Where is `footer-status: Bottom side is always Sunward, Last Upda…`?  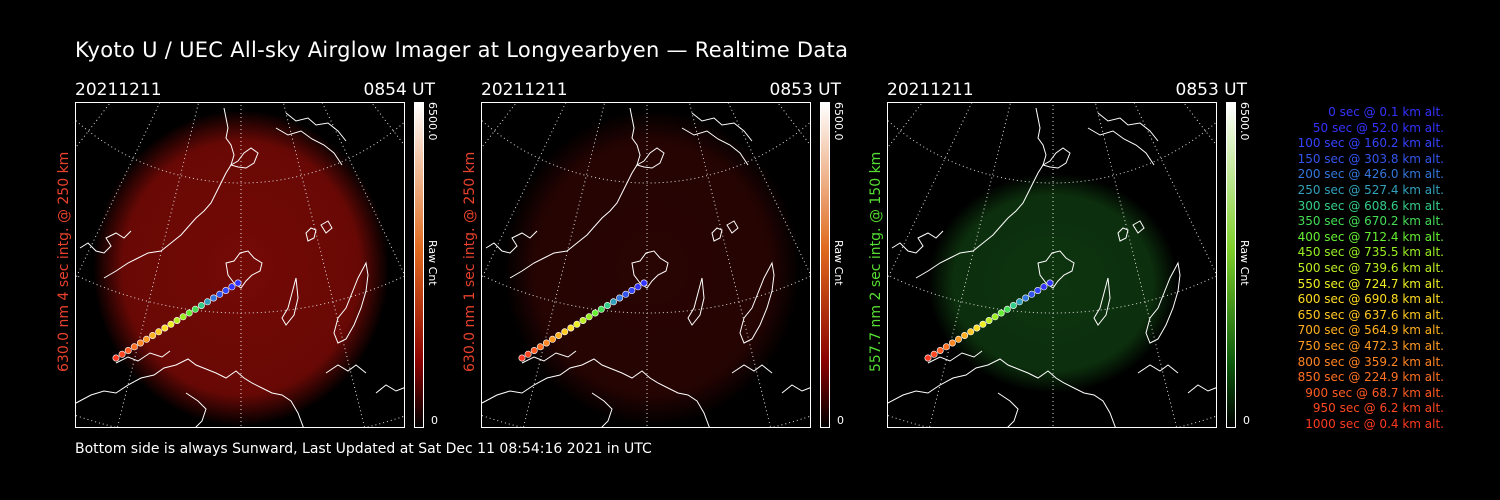
footer-status: Bottom side is always Sunward, Last Upda… is located at coordinates (363, 449).